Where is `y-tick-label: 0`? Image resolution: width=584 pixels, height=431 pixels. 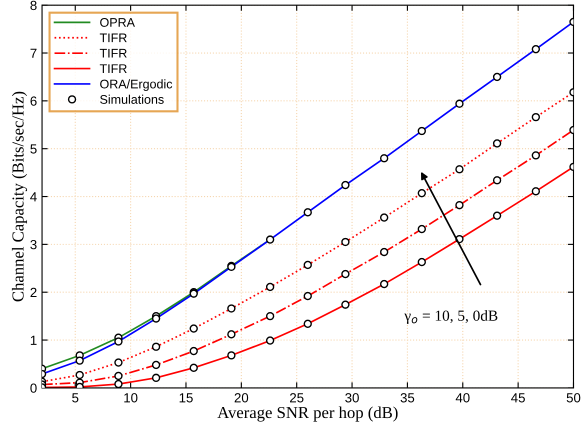 y-tick-label: 0 is located at coordinates (33, 388).